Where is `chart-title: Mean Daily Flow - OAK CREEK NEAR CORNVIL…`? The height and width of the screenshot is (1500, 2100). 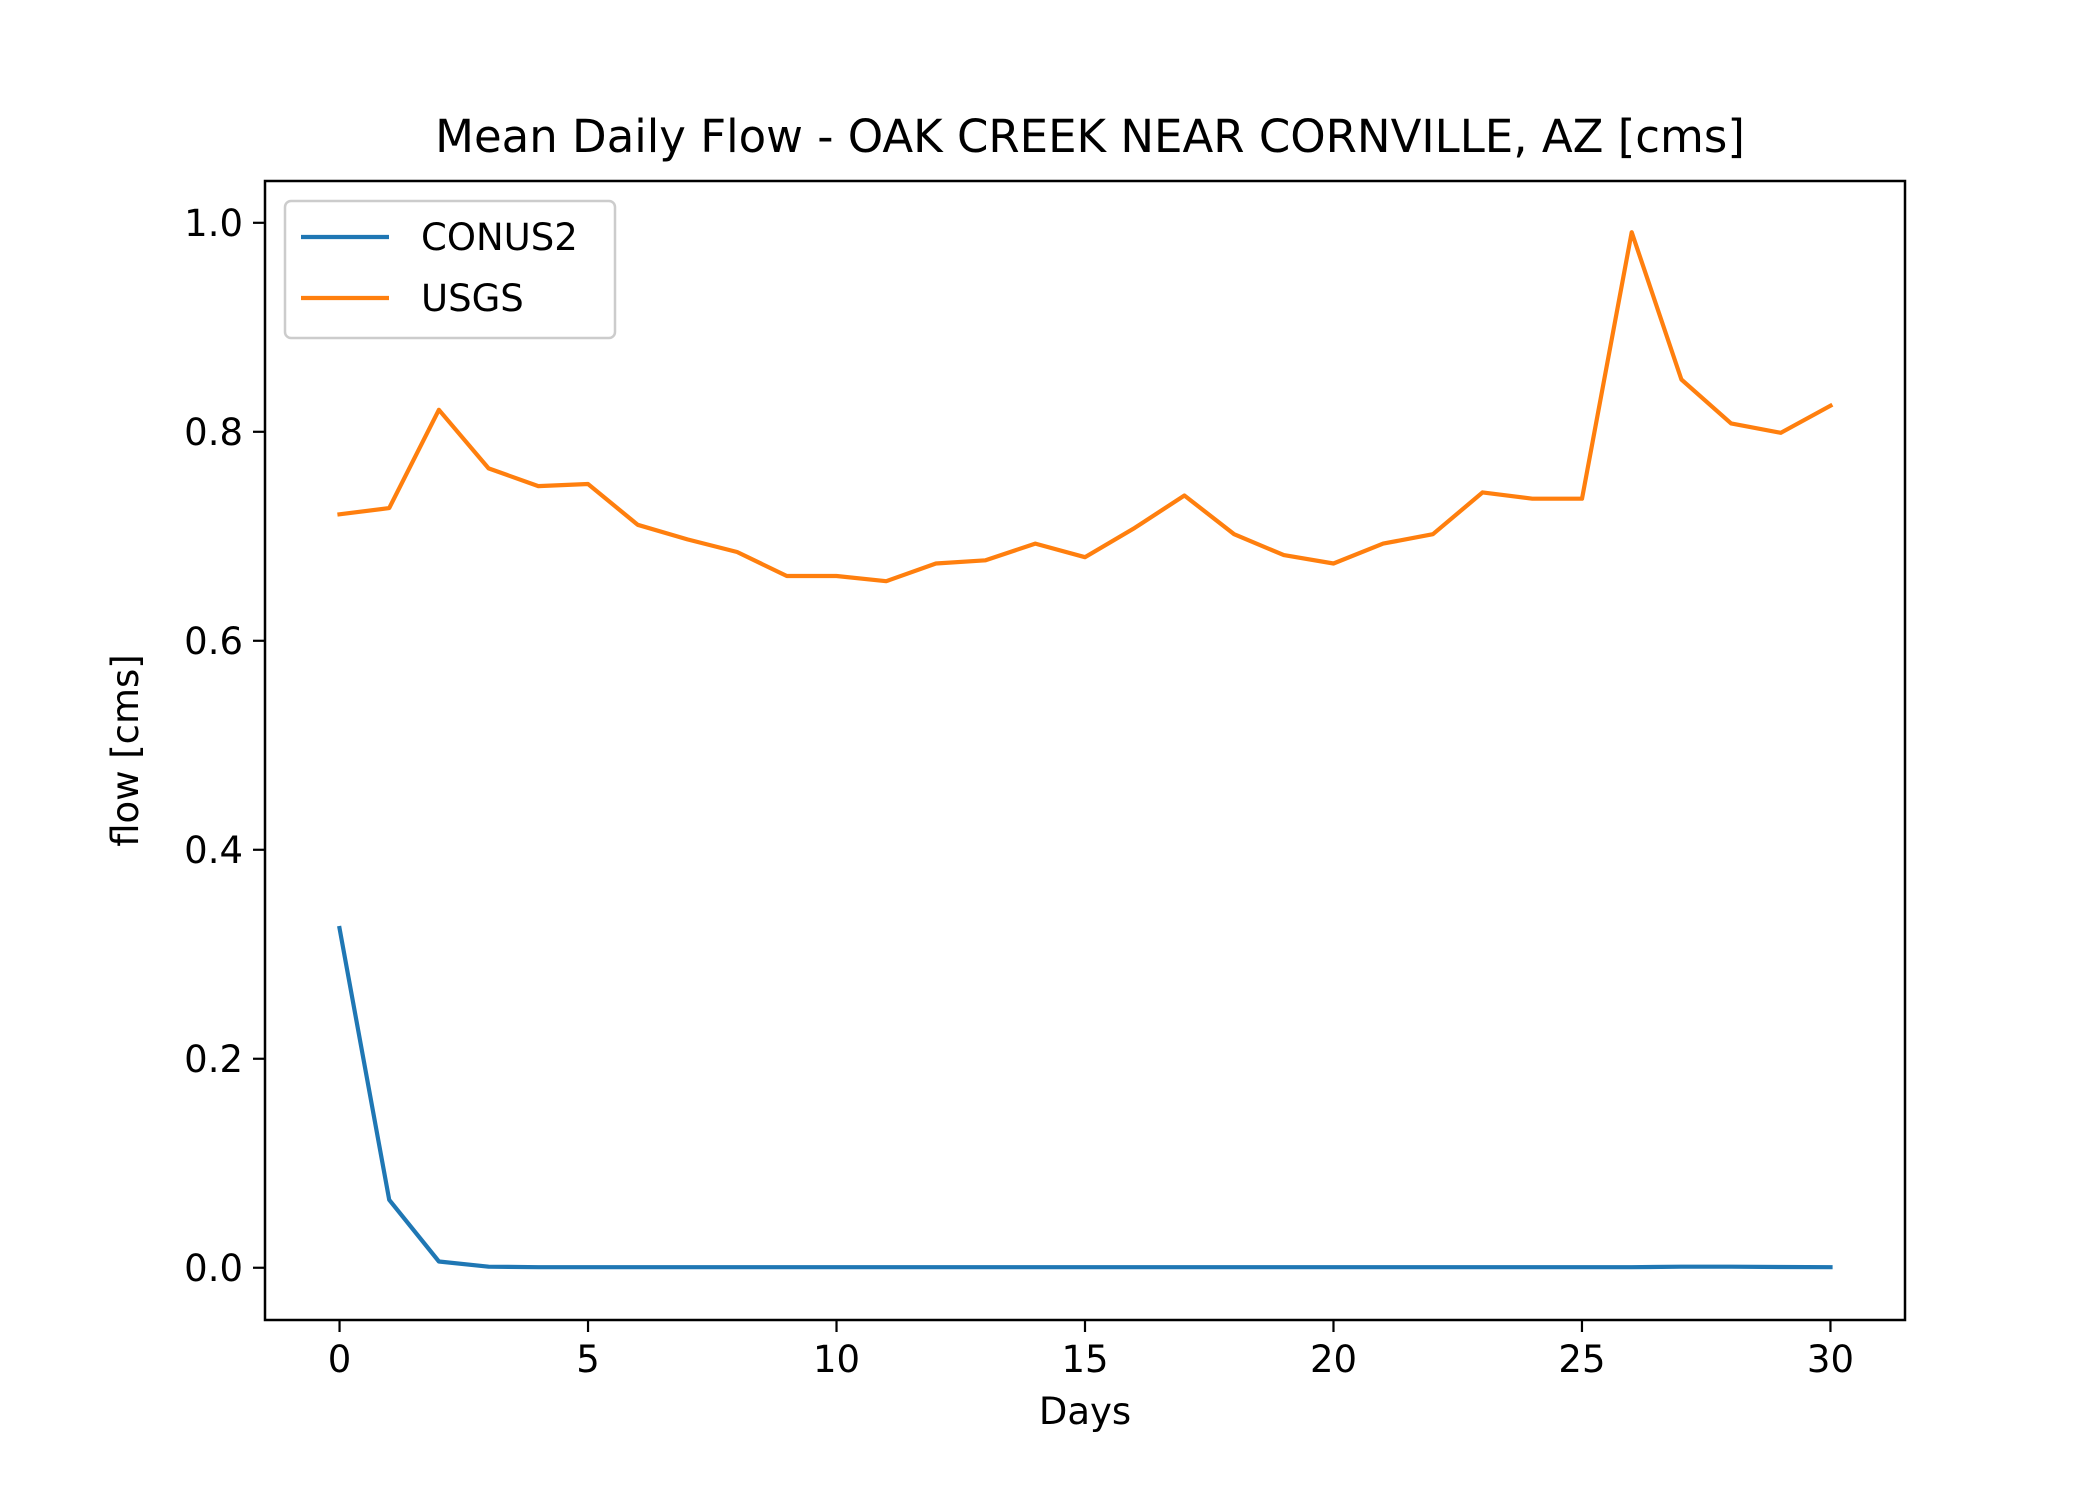
chart-title: Mean Daily Flow - OAK CREEK NEAR CORNVIL… is located at coordinates (1090, 136).